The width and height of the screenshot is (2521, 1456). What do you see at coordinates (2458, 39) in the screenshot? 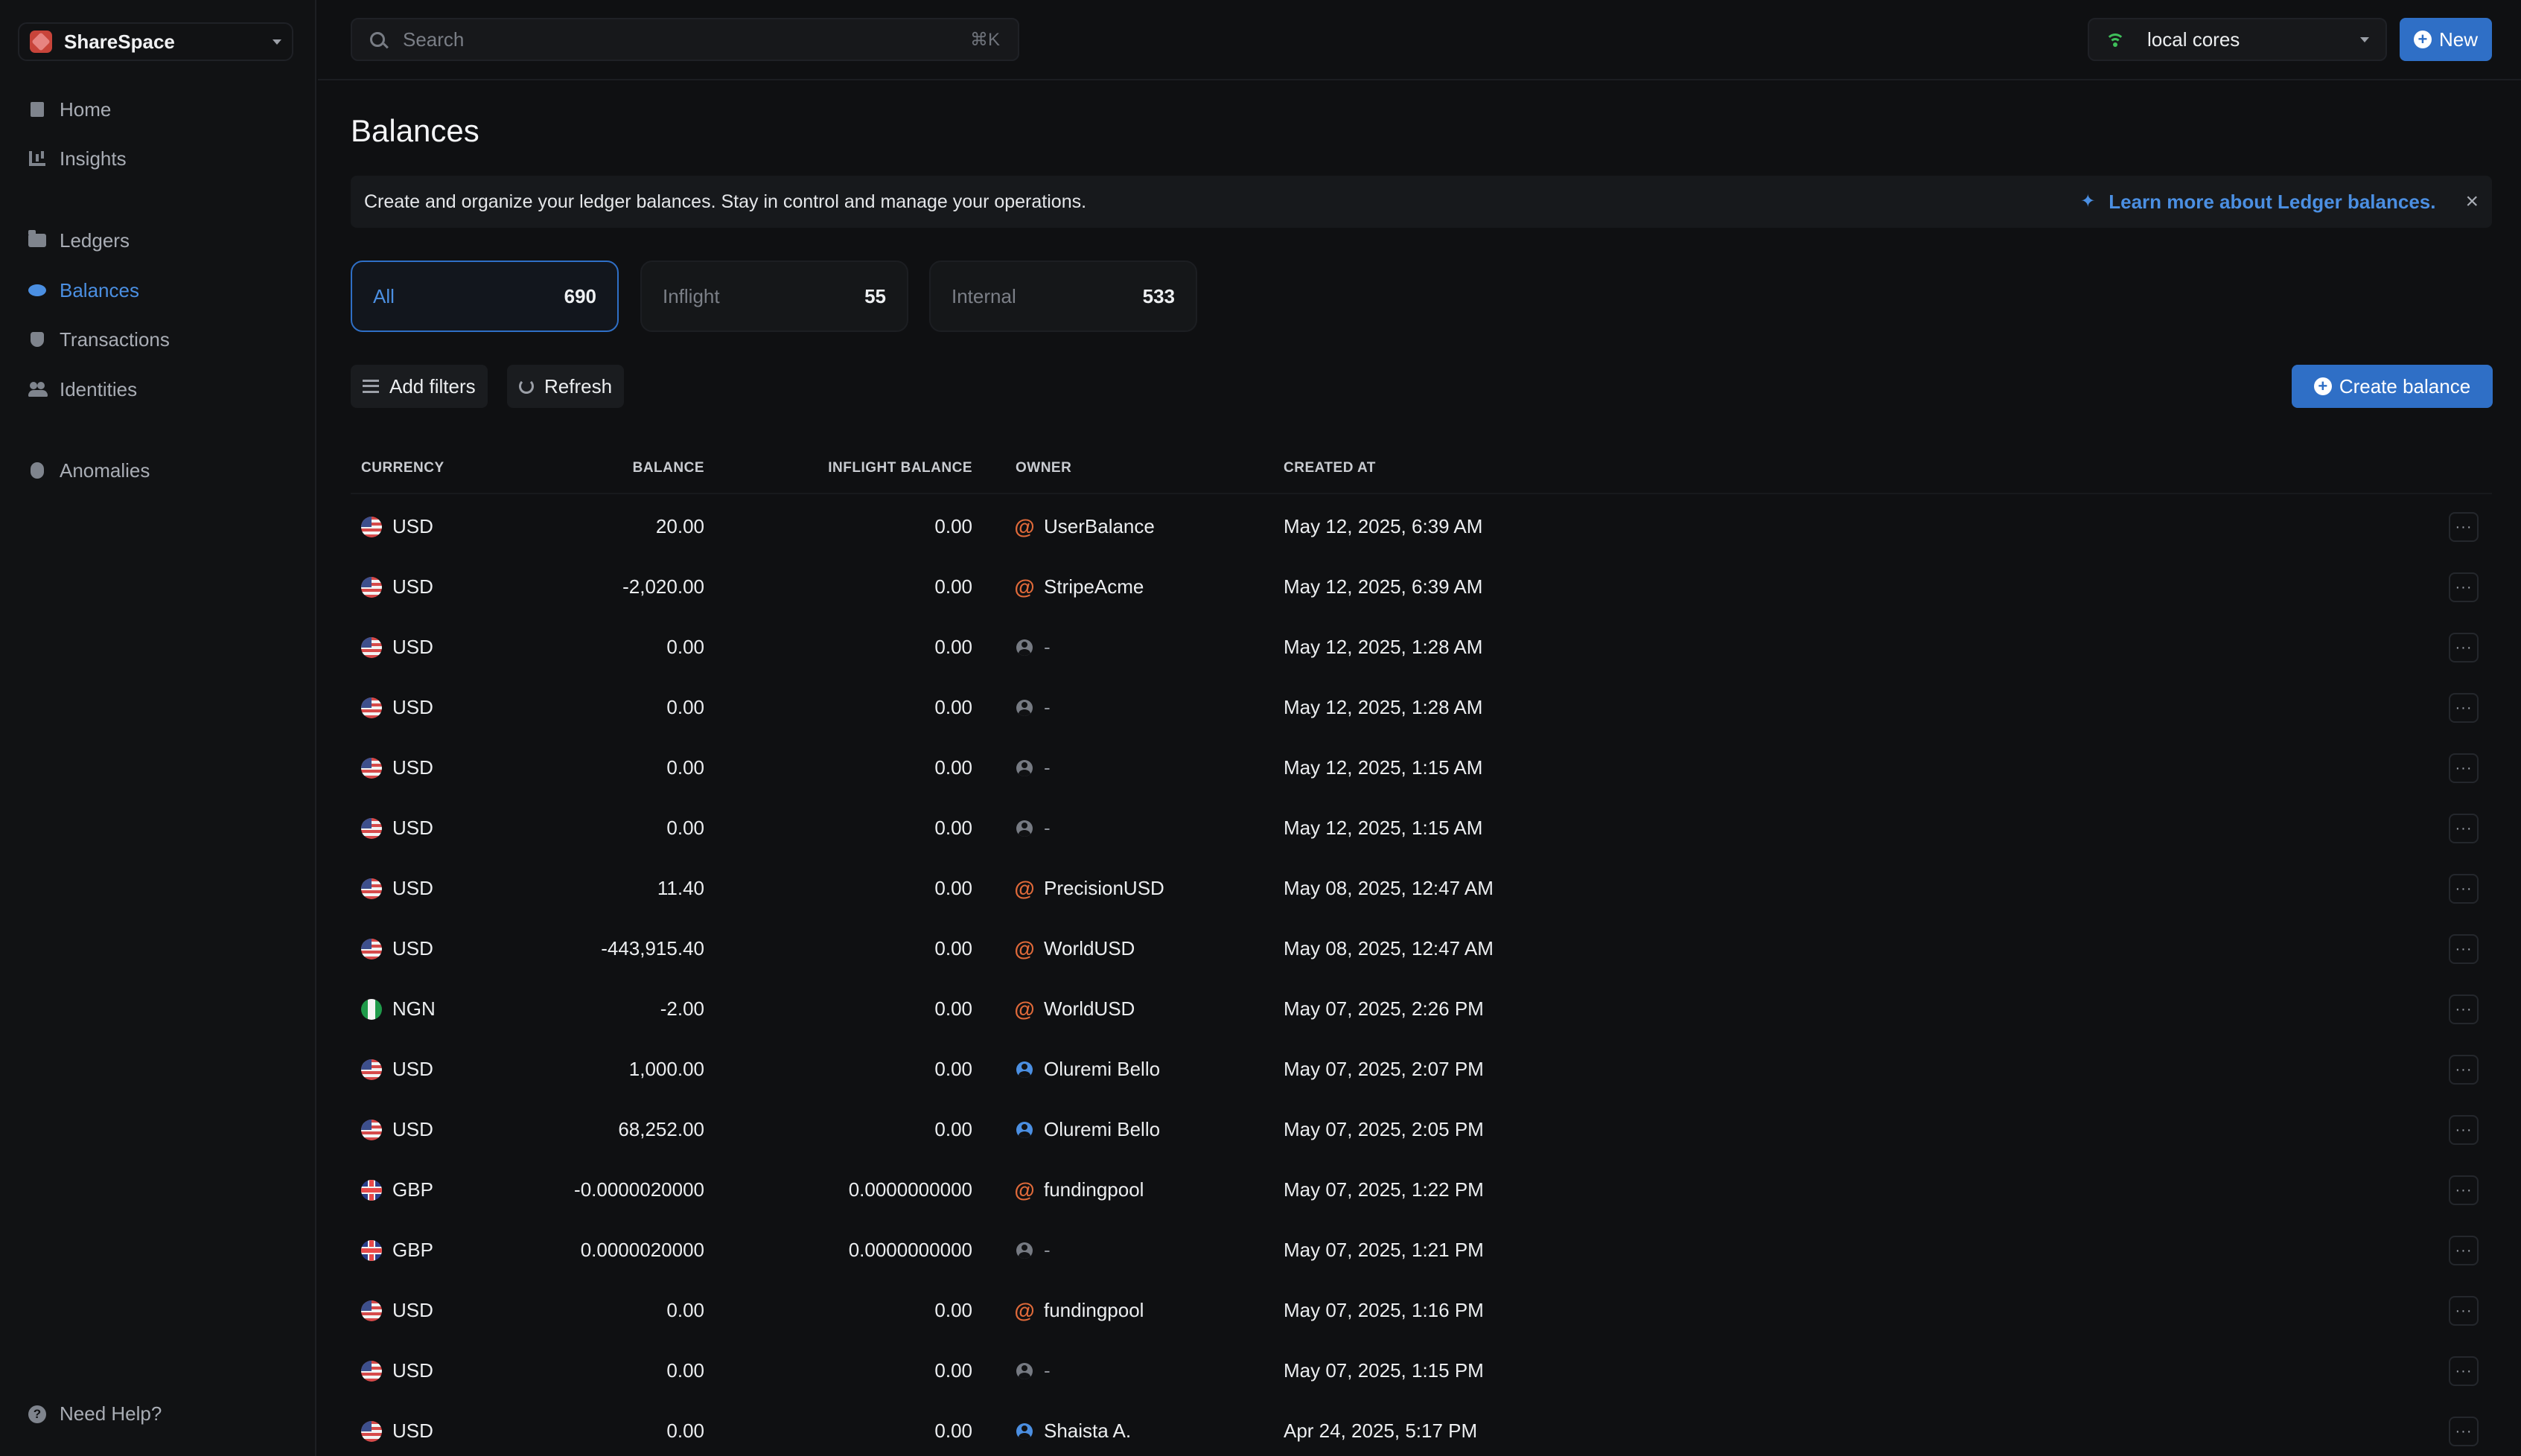
I see `new-button-label: New` at bounding box center [2458, 39].